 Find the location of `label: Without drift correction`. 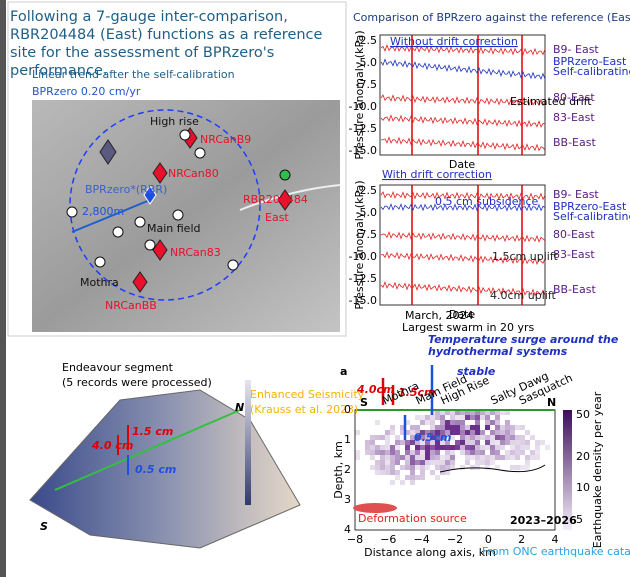

label: Without drift correction is located at coordinates (454, 41).